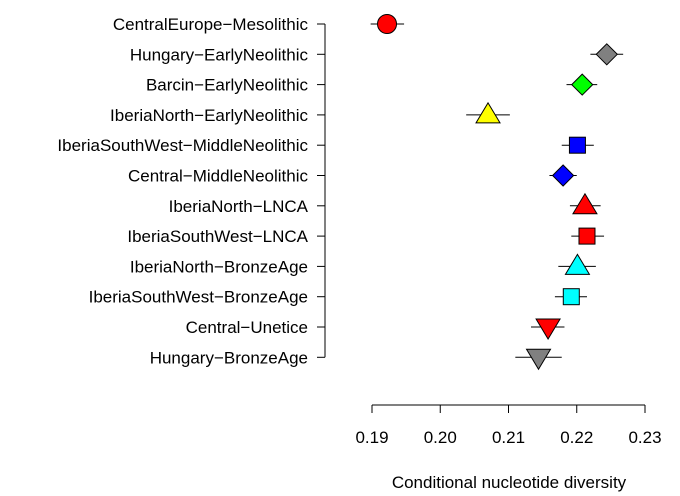 This screenshot has width=680, height=496. Describe the element at coordinates (211, 24) in the screenshot. I see `y-tick-label: CentralEurope−Mesolithic` at that location.